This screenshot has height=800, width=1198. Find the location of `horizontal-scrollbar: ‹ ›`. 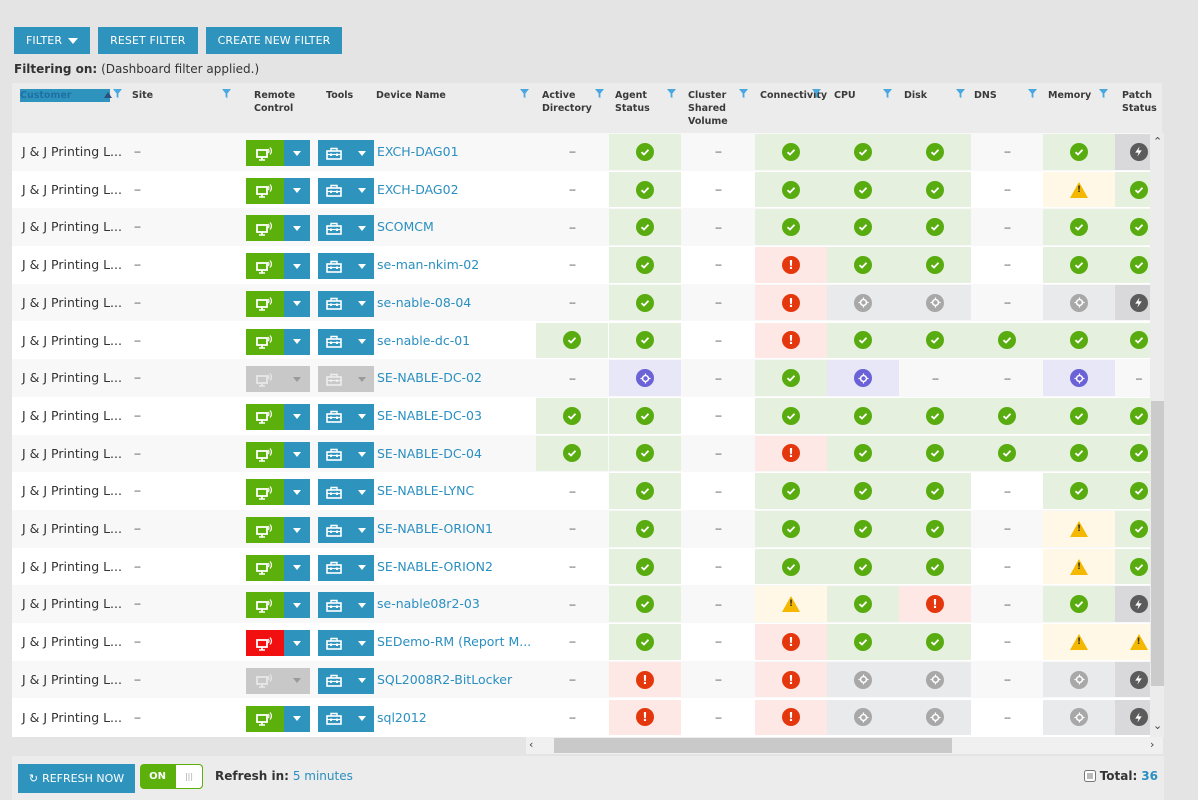

horizontal-scrollbar: ‹ › is located at coordinates (844, 745).